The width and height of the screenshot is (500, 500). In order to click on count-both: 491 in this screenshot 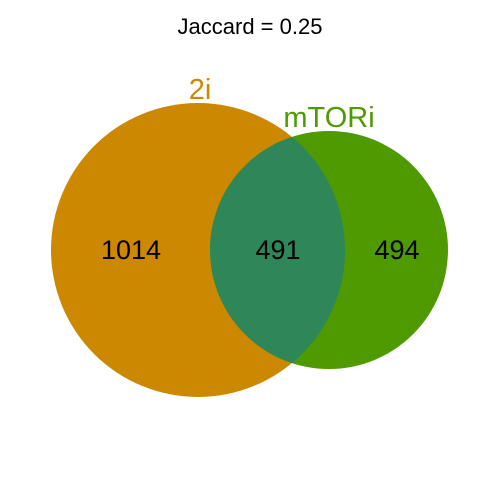, I will do `click(277, 250)`.